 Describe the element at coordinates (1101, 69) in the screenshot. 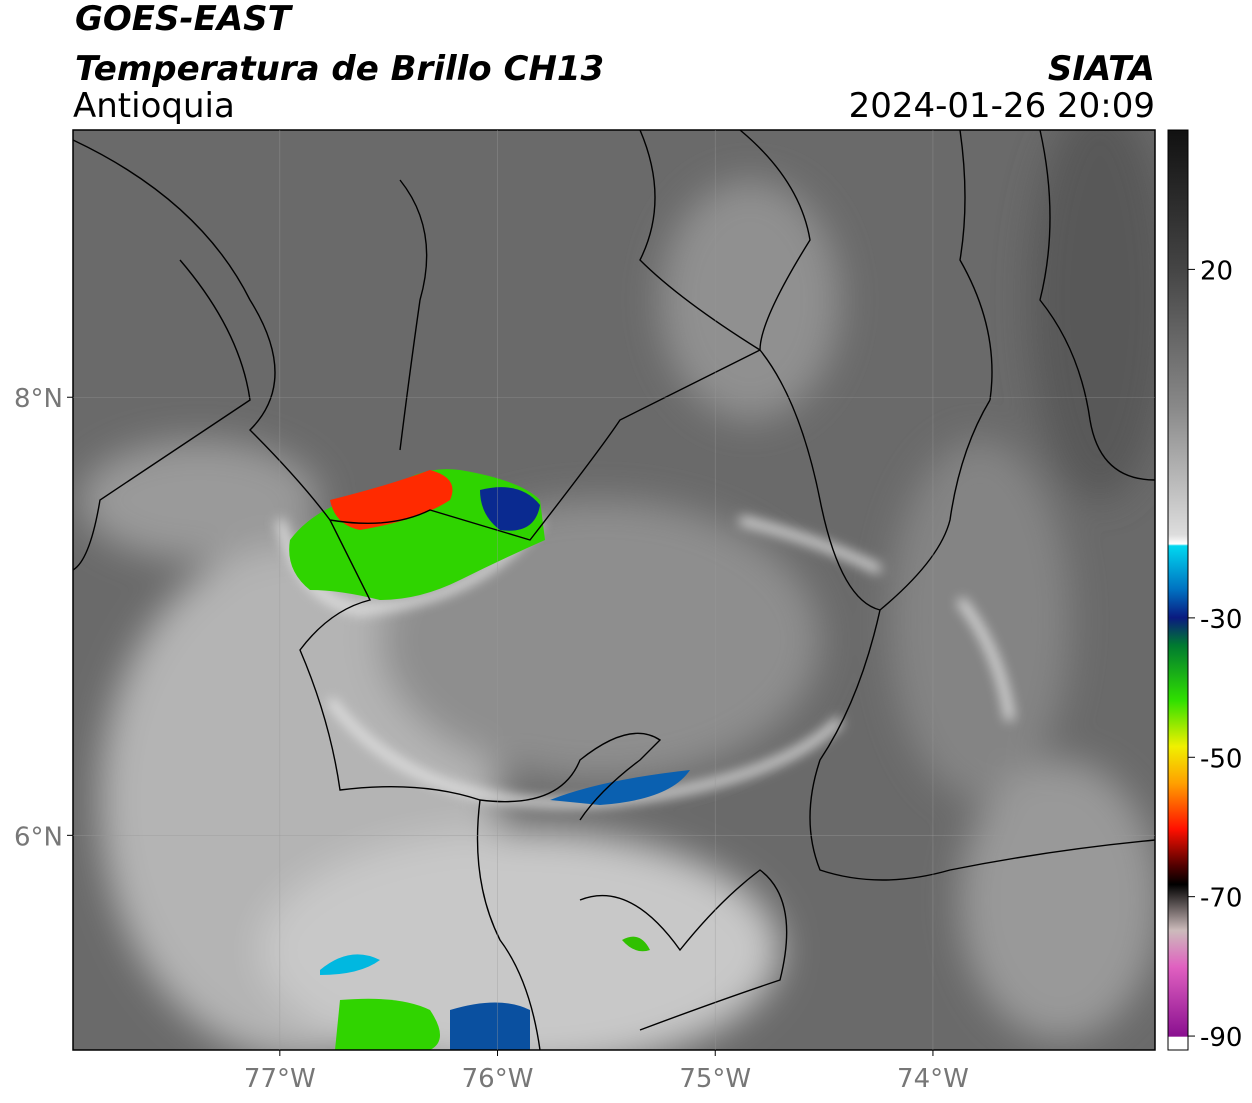

I see `source: SIATA` at that location.